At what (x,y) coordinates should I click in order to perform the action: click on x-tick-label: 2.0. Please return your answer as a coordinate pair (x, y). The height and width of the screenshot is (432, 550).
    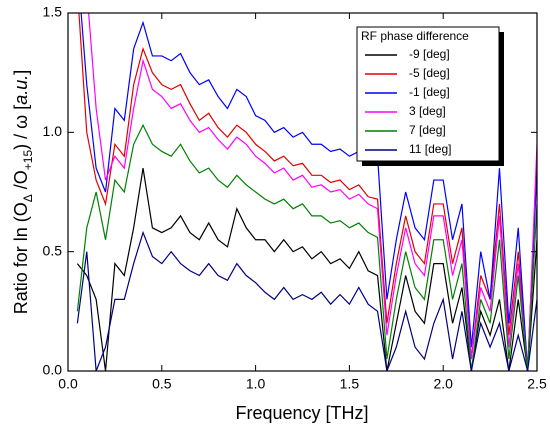
    Looking at the image, I should click on (443, 384).